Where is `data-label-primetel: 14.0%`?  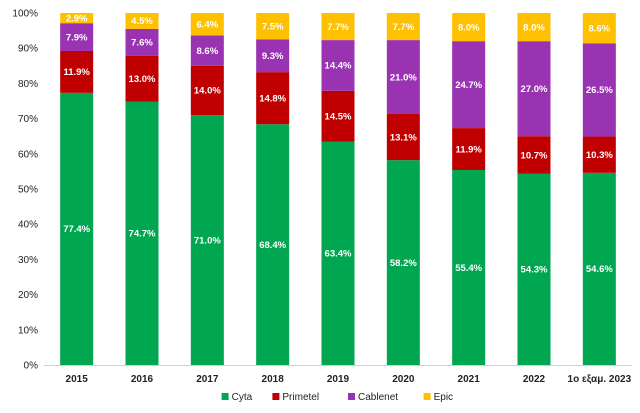 data-label-primetel: 14.0% is located at coordinates (207, 91).